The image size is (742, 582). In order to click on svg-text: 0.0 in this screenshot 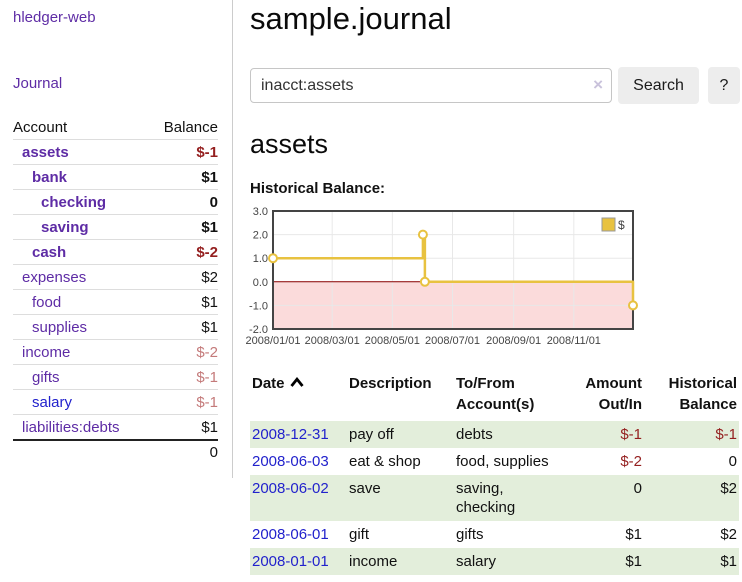, I will do `click(260, 283)`.